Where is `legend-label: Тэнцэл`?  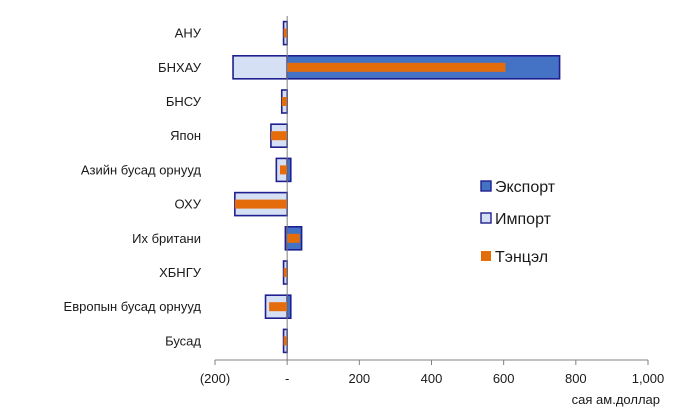
legend-label: Тэнцэл is located at coordinates (521, 257).